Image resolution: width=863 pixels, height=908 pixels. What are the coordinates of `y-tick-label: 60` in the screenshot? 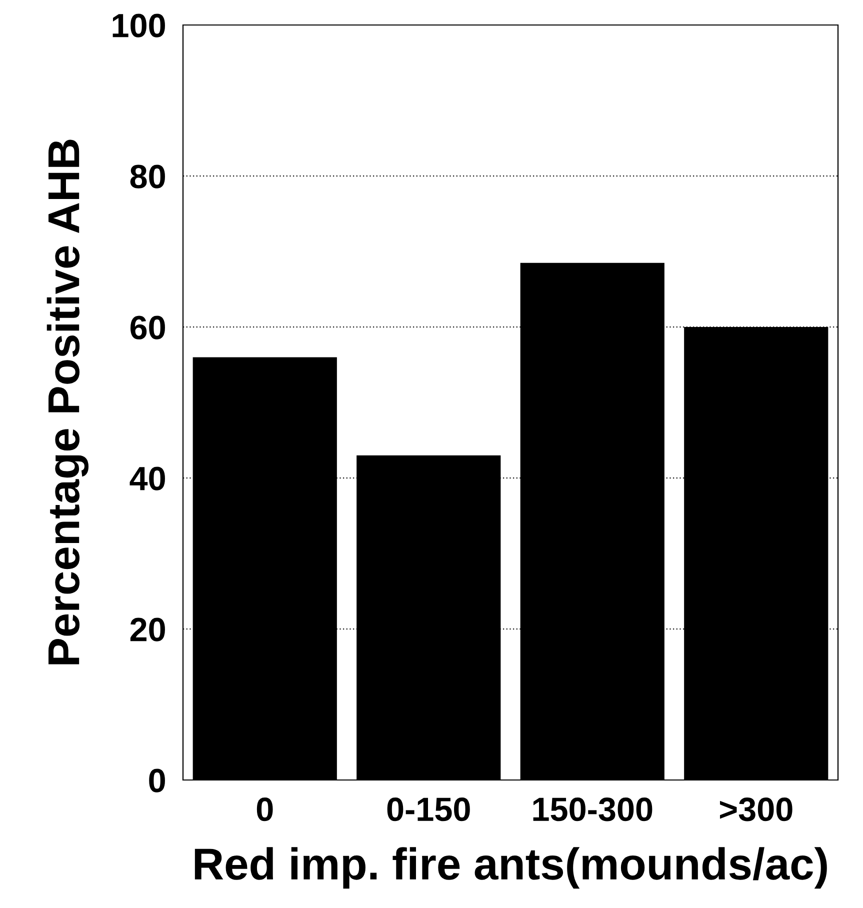 It's located at (147, 328).